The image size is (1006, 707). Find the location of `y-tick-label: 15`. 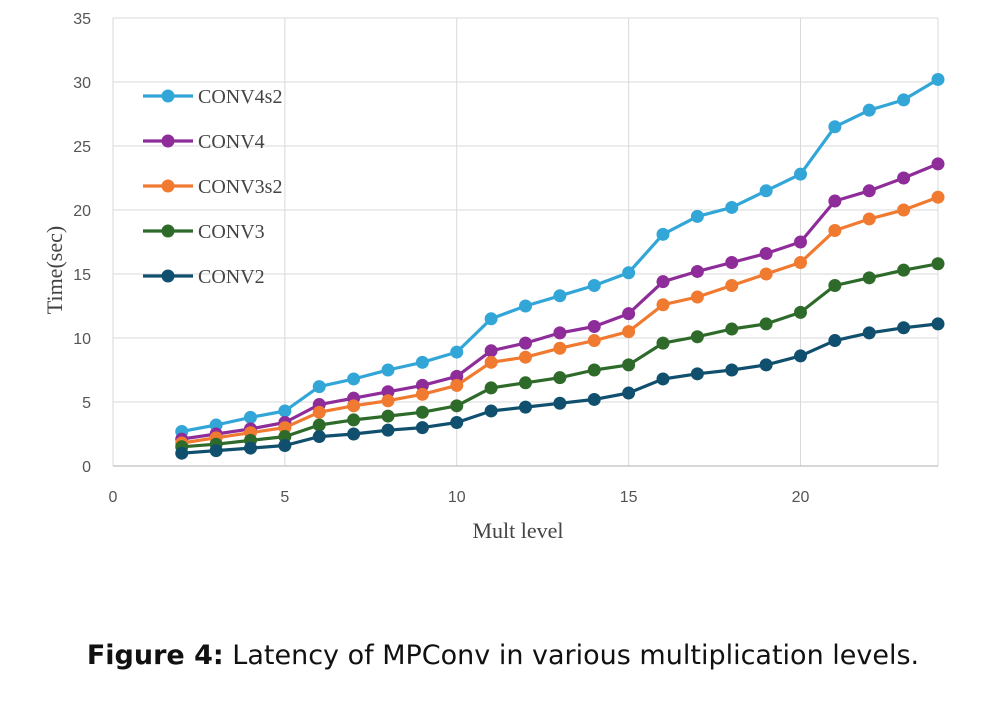

y-tick-label: 15 is located at coordinates (82, 275).